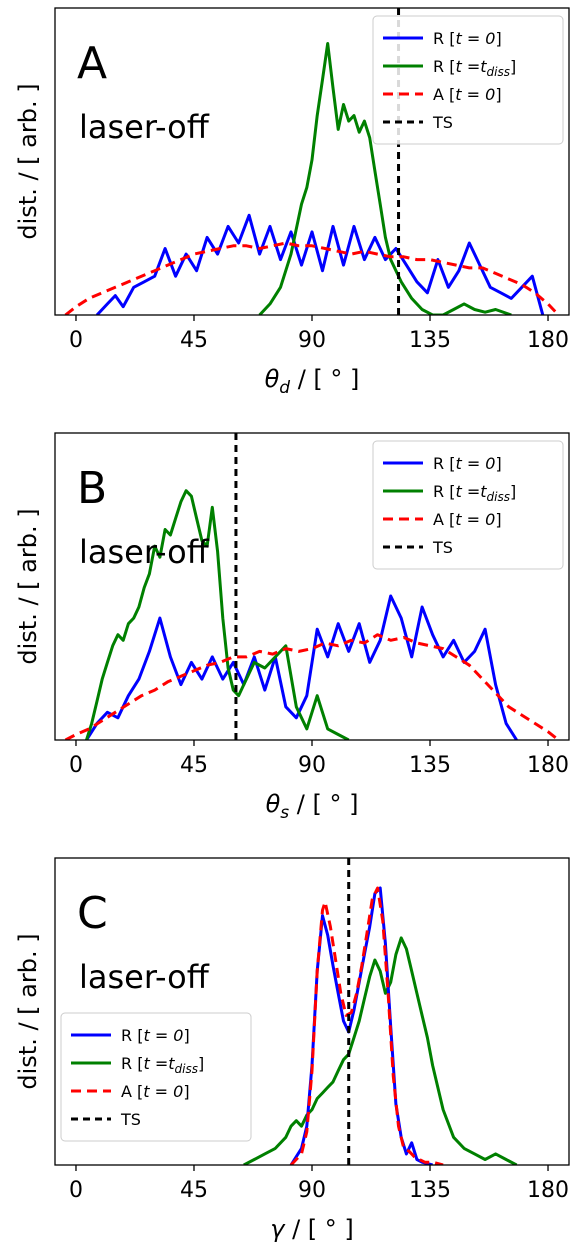 The width and height of the screenshot is (577, 1255). I want to click on x-axis-label: θs / [ ° ], so click(312, 806).